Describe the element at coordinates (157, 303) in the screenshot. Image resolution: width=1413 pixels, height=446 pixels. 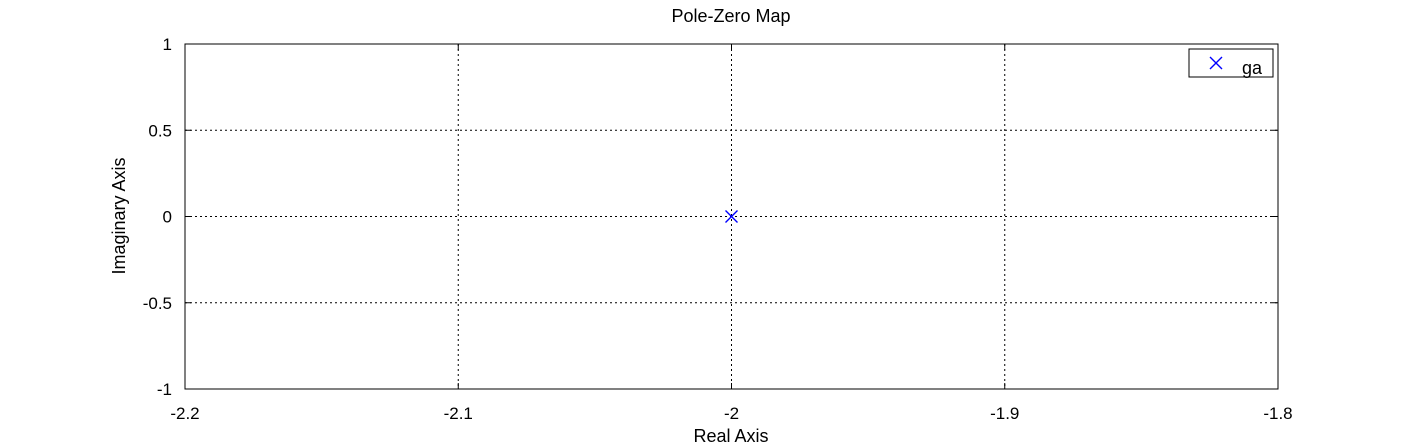
I see `y-tick-label: -0.5` at that location.